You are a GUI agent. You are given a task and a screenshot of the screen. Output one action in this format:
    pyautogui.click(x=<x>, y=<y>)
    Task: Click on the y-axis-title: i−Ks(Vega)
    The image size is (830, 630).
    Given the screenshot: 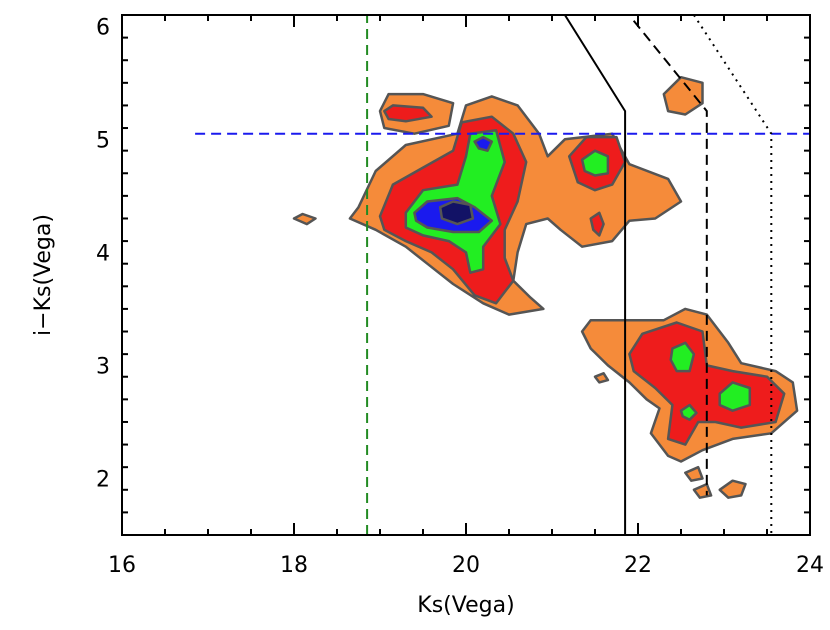 What is the action you would take?
    pyautogui.click(x=43, y=275)
    